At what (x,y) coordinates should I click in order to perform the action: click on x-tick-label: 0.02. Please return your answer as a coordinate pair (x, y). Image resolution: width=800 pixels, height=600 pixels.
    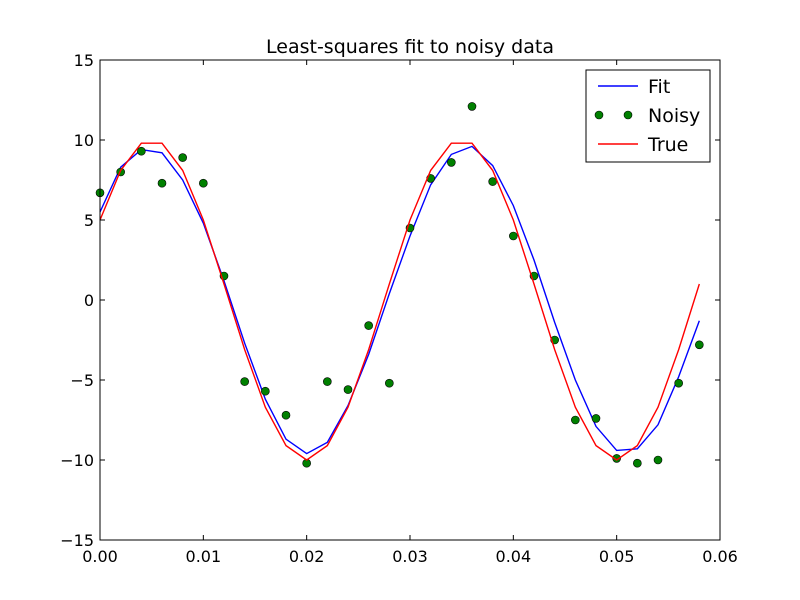
    Looking at the image, I should click on (307, 556).